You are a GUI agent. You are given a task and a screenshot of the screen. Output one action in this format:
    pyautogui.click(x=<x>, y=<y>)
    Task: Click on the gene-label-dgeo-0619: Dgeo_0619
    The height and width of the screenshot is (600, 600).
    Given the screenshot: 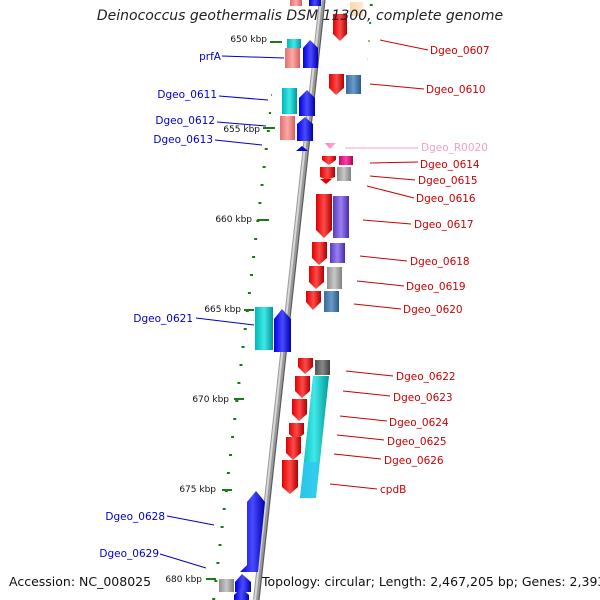 What is the action you would take?
    pyautogui.click(x=436, y=287)
    